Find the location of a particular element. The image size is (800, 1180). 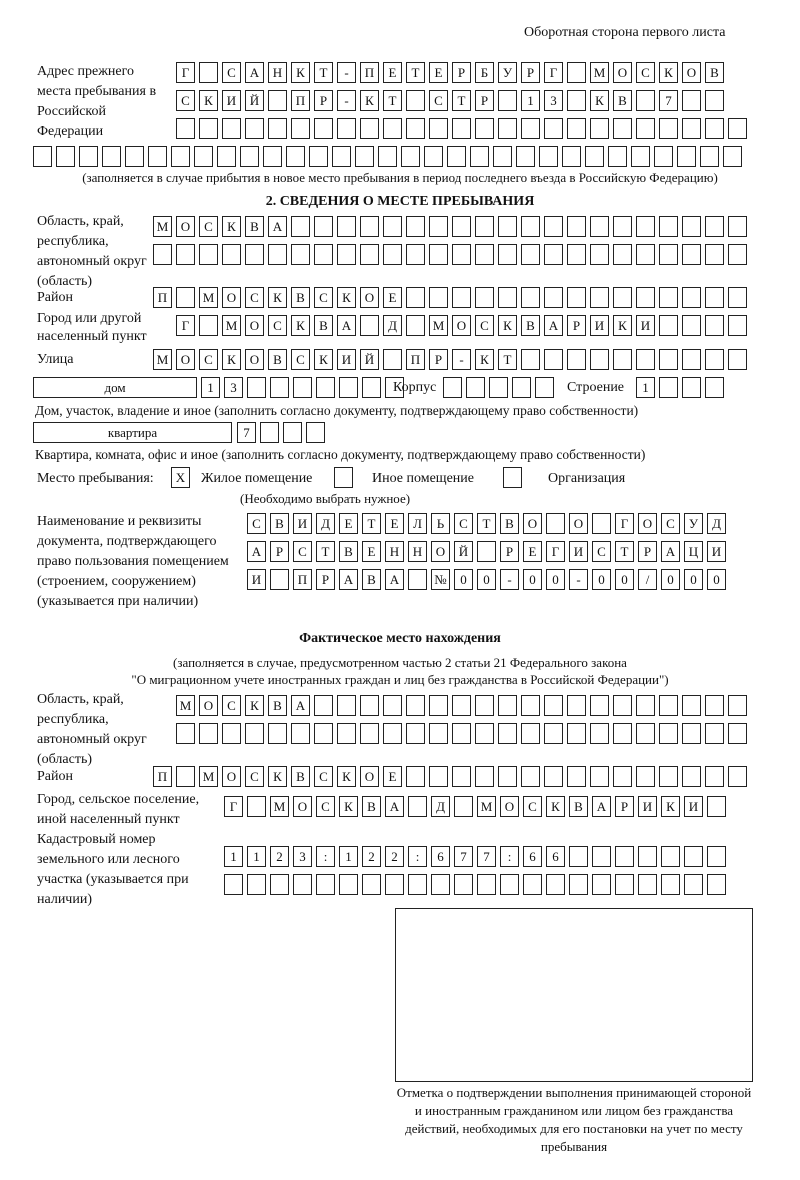

char-cell: 0 is located at coordinates (670, 579).